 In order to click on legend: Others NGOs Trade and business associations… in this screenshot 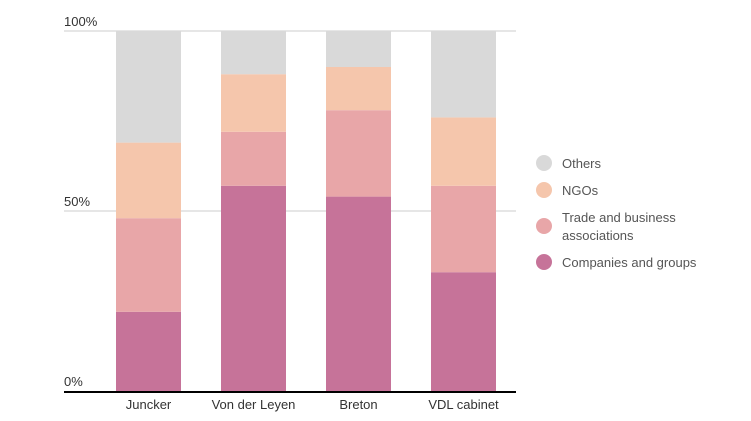, I will do `click(616, 212)`.